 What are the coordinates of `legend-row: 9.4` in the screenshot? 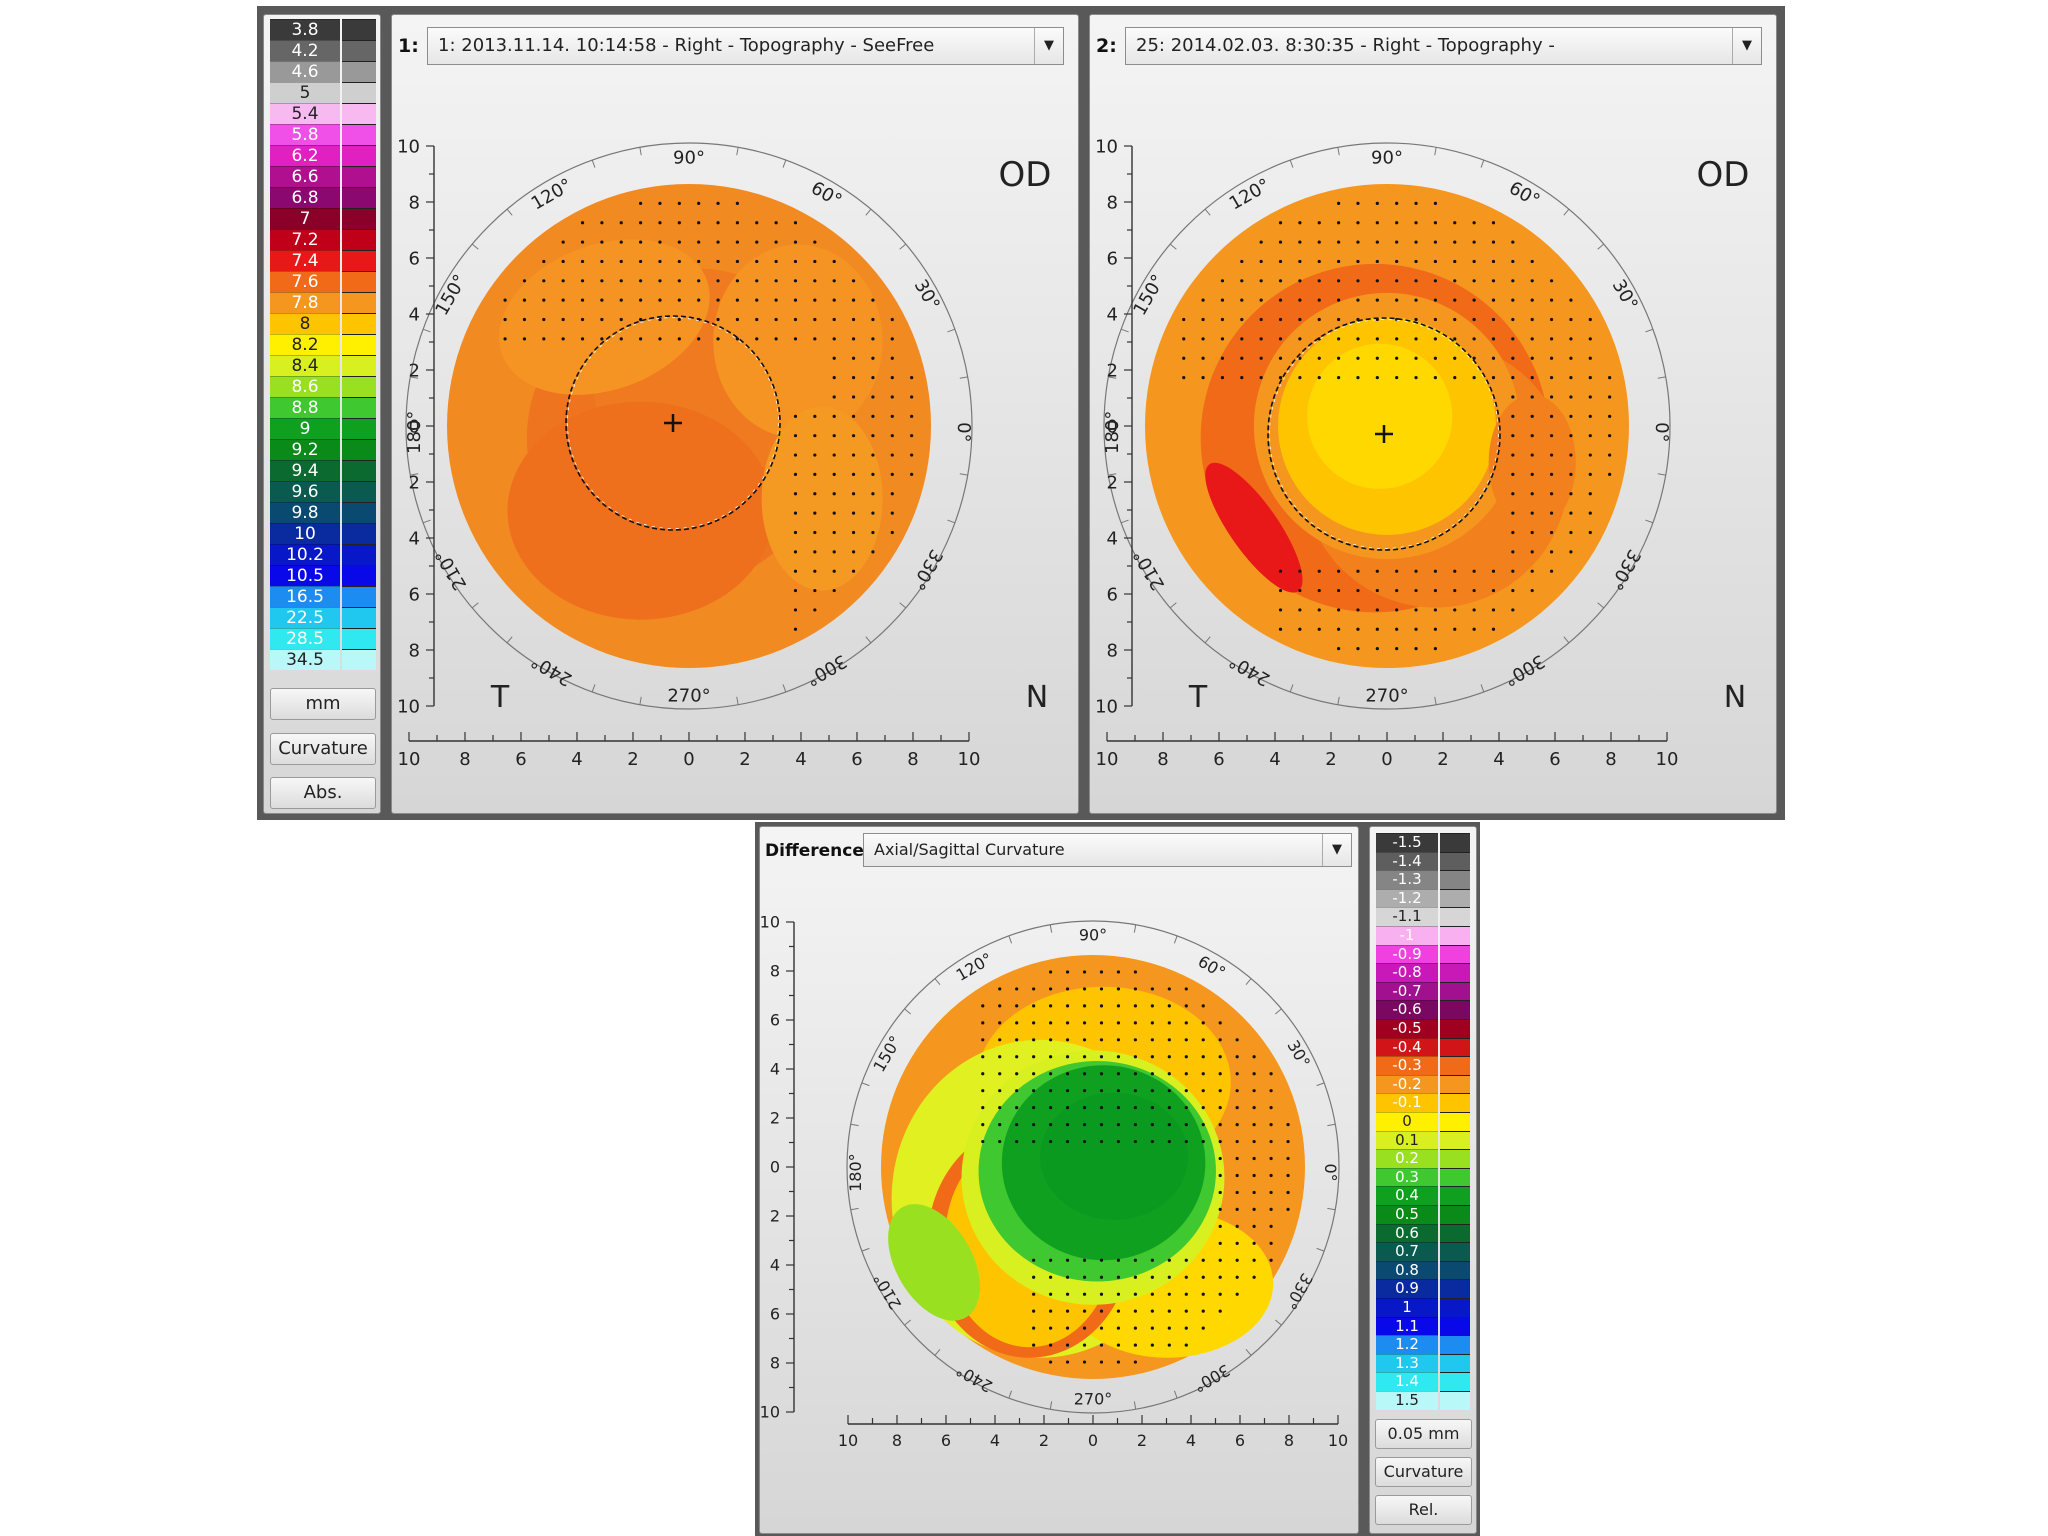 It's located at (323, 470).